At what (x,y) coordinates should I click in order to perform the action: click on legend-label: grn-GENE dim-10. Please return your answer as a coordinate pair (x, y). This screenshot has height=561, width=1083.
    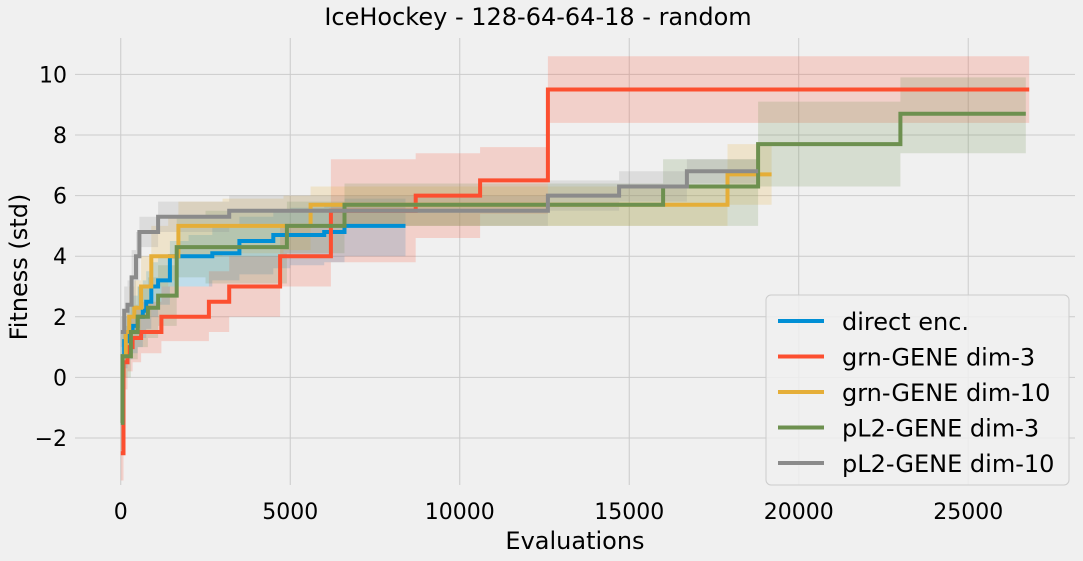
    Looking at the image, I should click on (946, 393).